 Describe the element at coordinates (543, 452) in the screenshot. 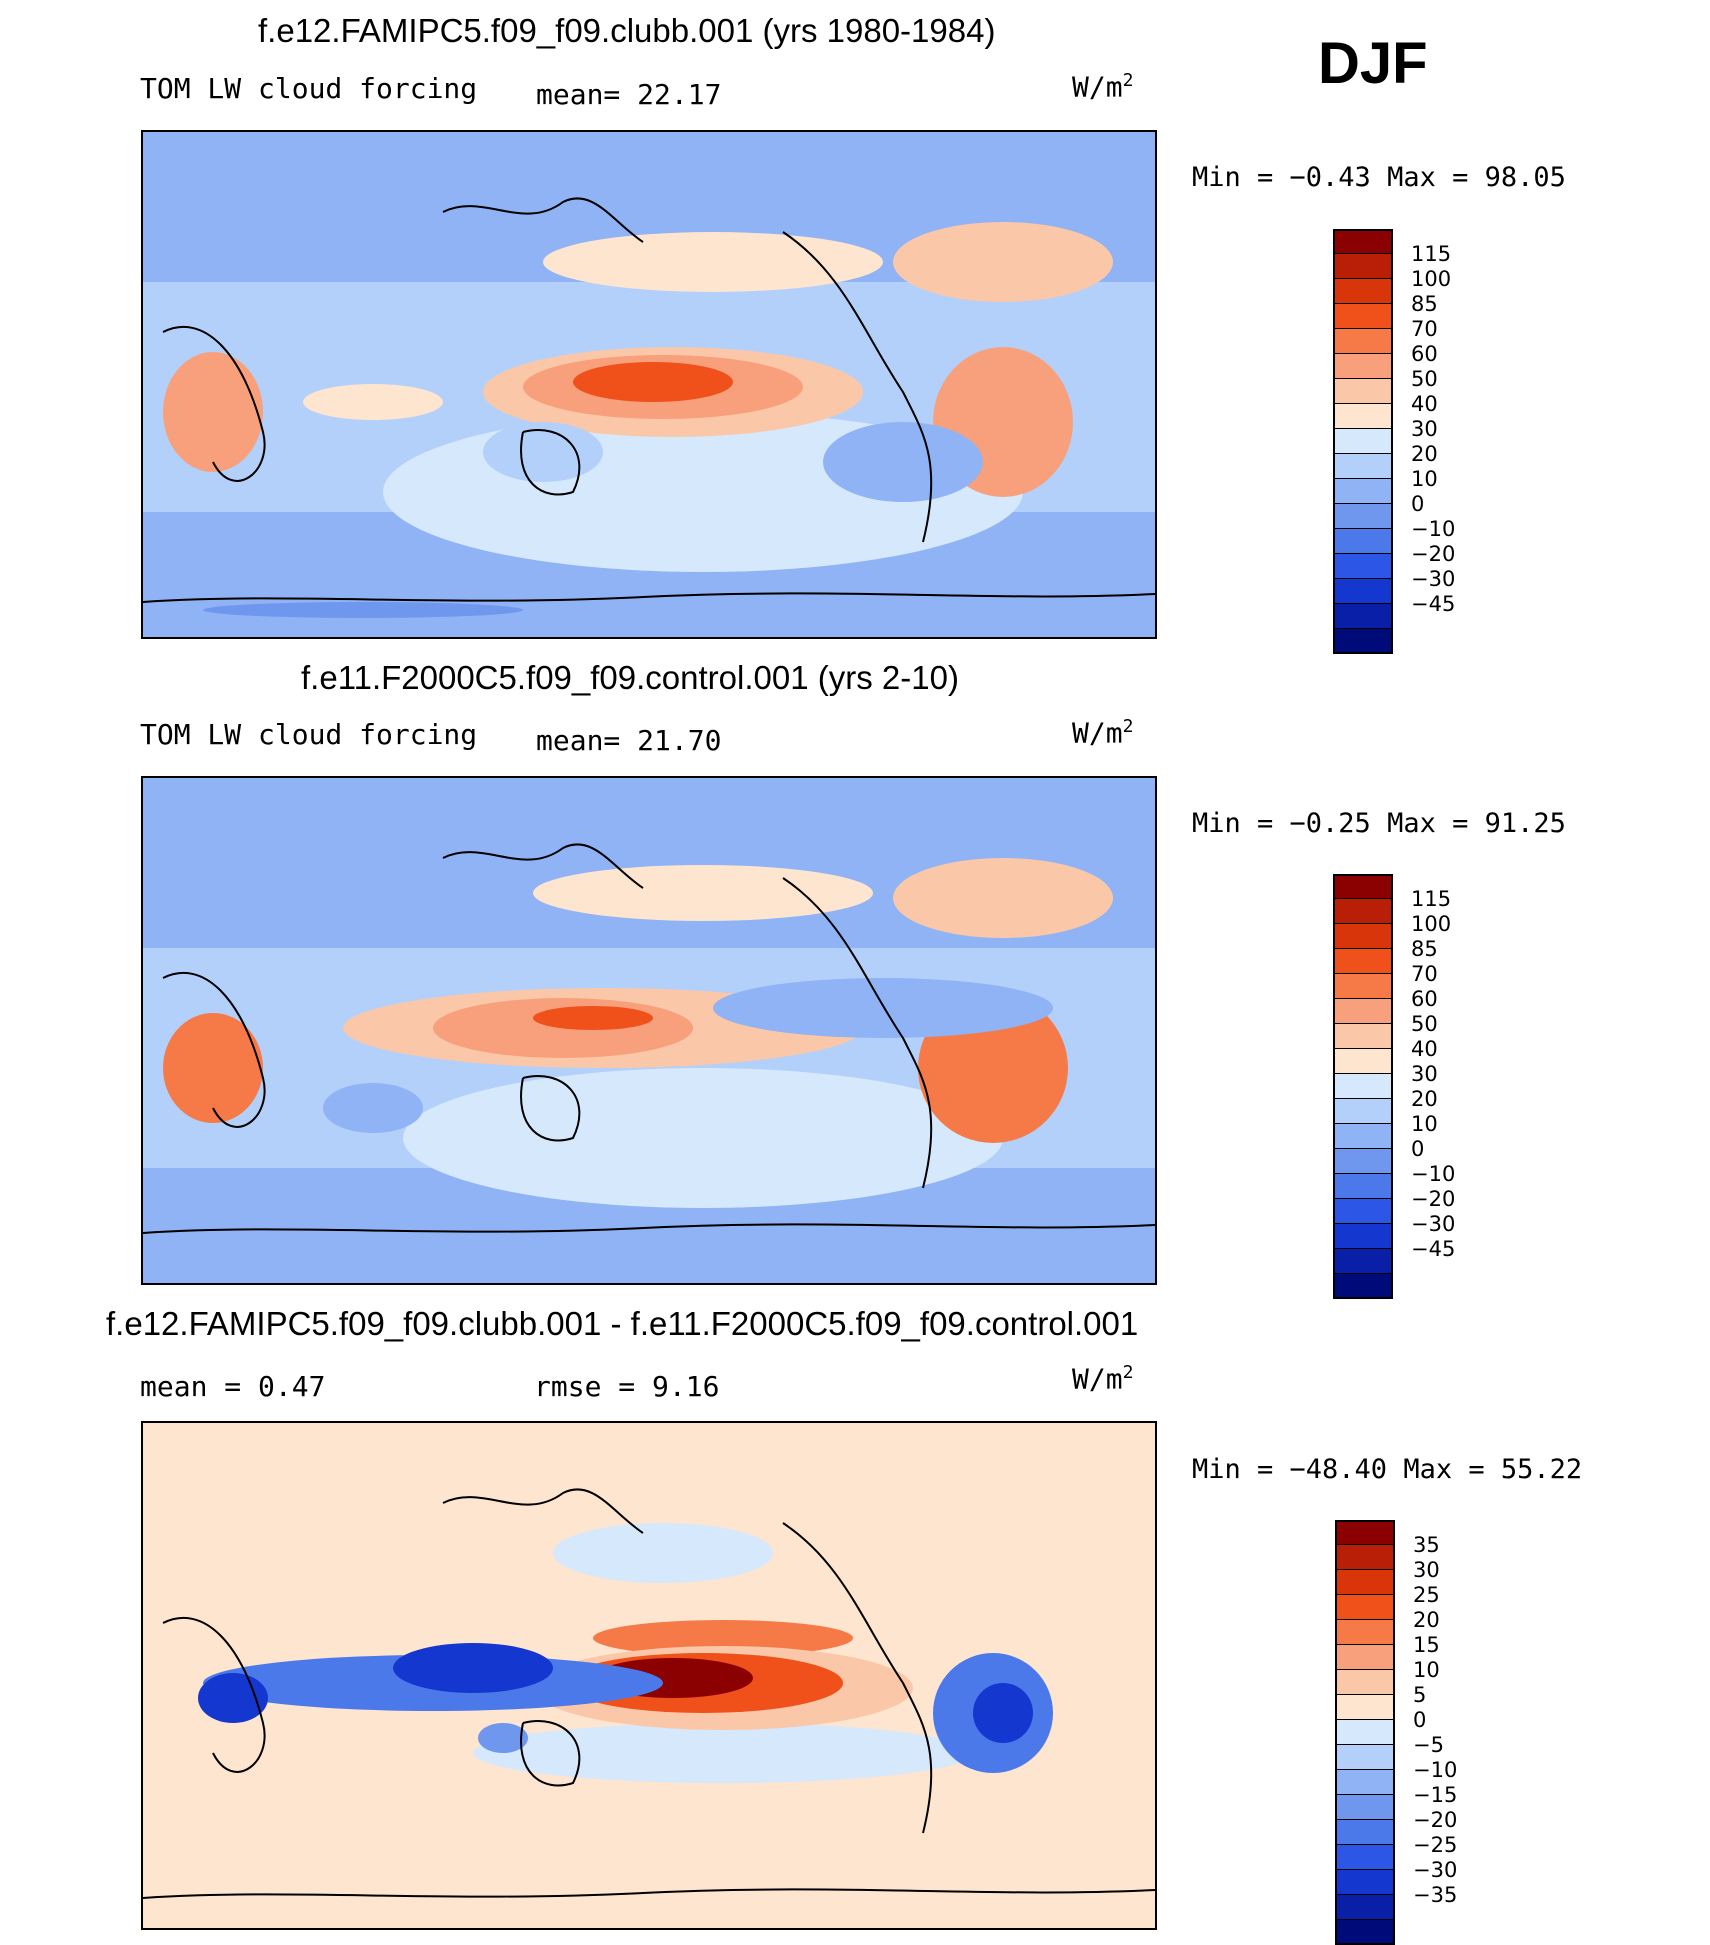

I see `panel1-australia` at that location.